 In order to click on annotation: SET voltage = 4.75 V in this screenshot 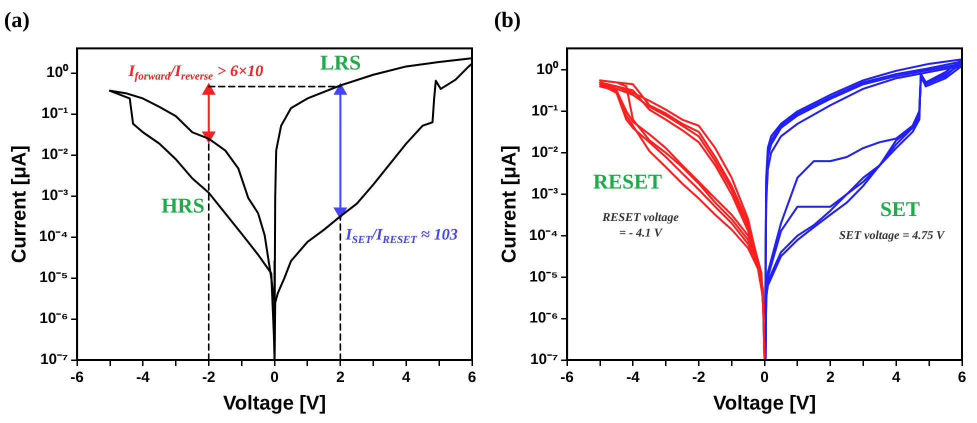, I will do `click(892, 235)`.